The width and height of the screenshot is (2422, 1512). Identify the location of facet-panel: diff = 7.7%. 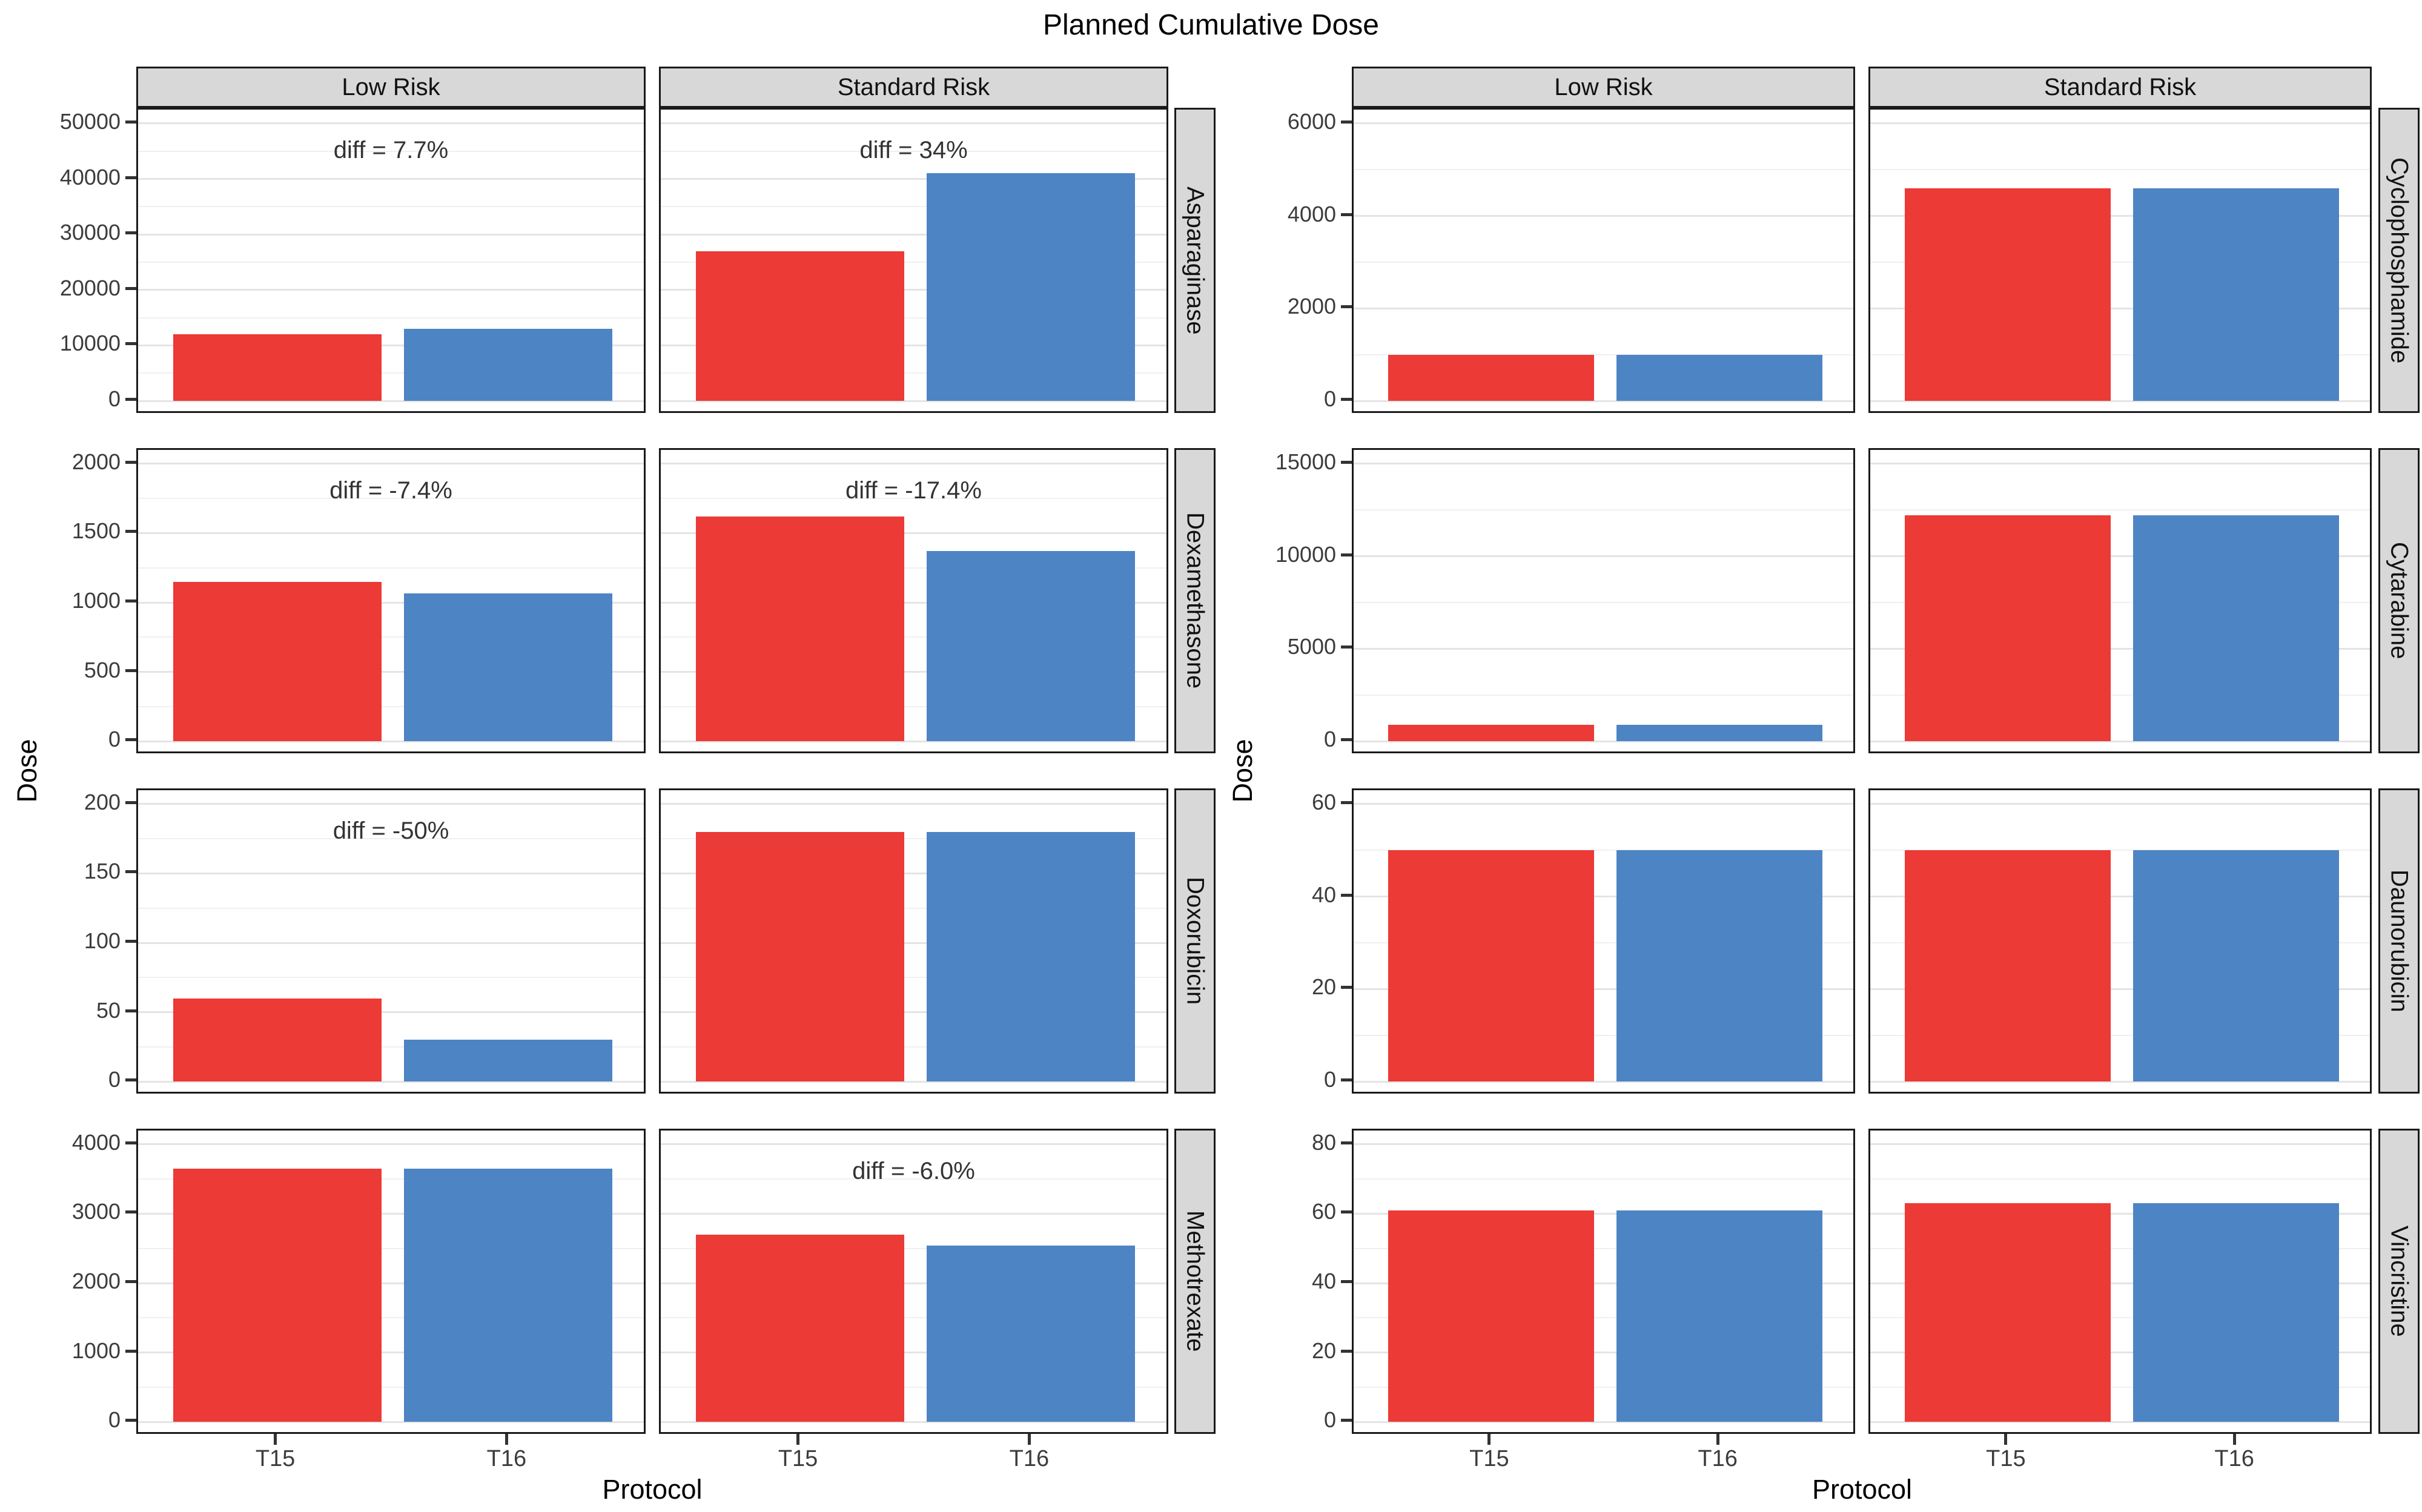
(391, 260).